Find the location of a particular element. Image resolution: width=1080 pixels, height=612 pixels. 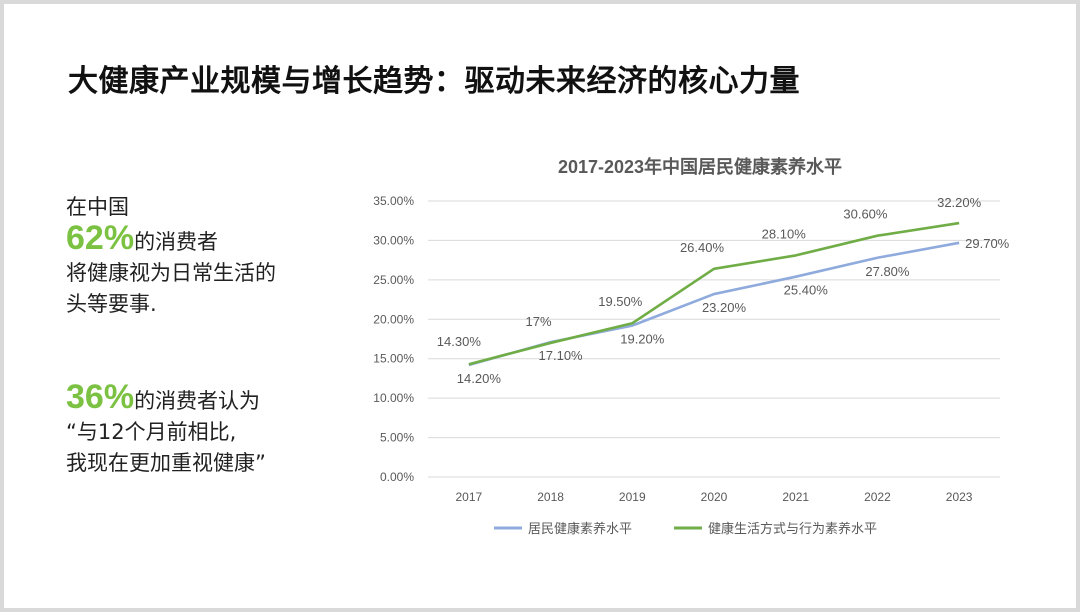

stat-block-62: 在中国 62%的消费者 将健康视为日常生活的 头等要事. is located at coordinates (171, 256).